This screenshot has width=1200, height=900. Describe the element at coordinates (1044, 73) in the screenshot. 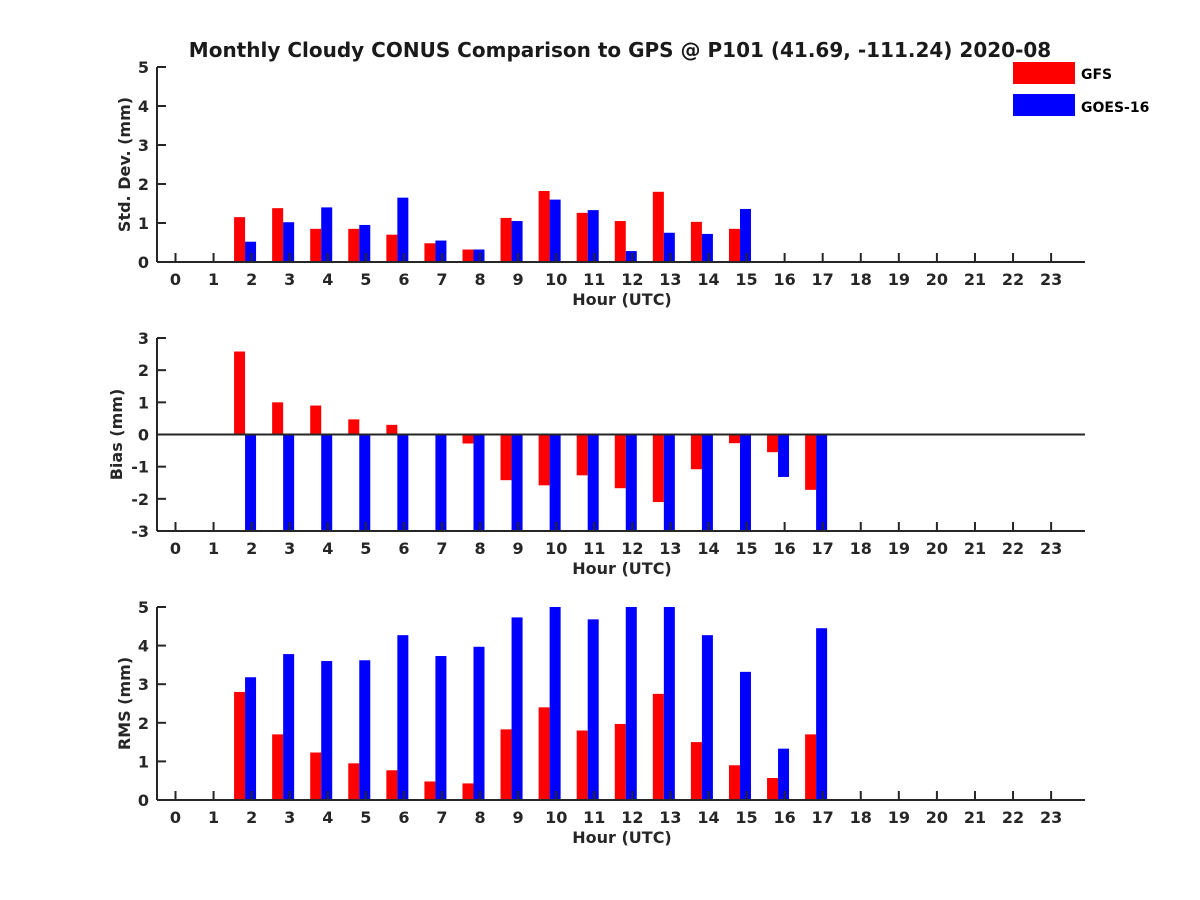

I see `legend-swatch-gfs` at that location.